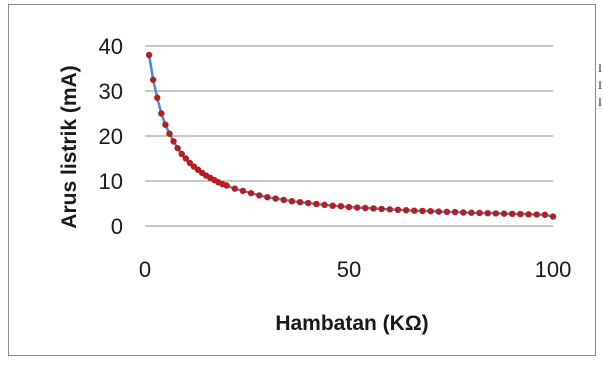 The width and height of the screenshot is (603, 383). I want to click on y-axis-title: Arus listrik (mA), so click(69, 146).